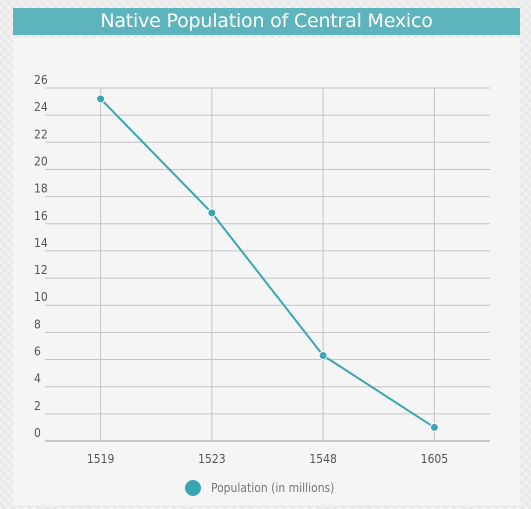  I want to click on legend: Population (in millions), so click(259, 488).